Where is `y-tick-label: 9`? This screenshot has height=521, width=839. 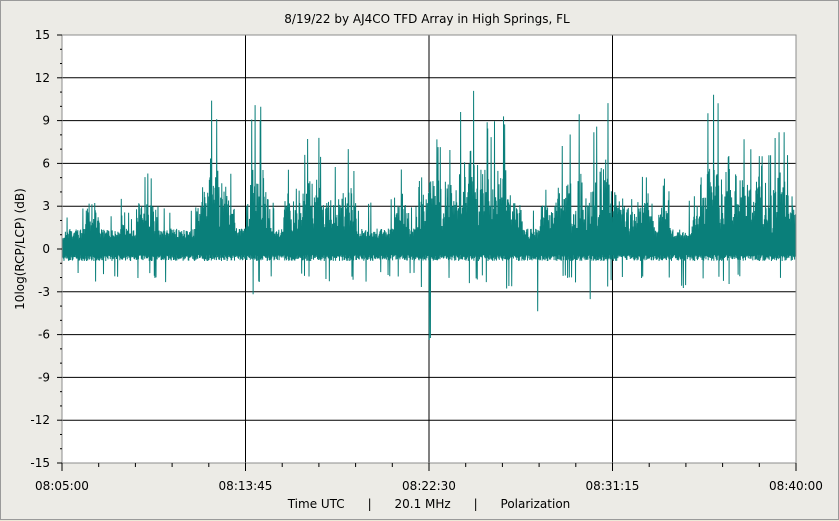 y-tick-label: 9 is located at coordinates (46, 121).